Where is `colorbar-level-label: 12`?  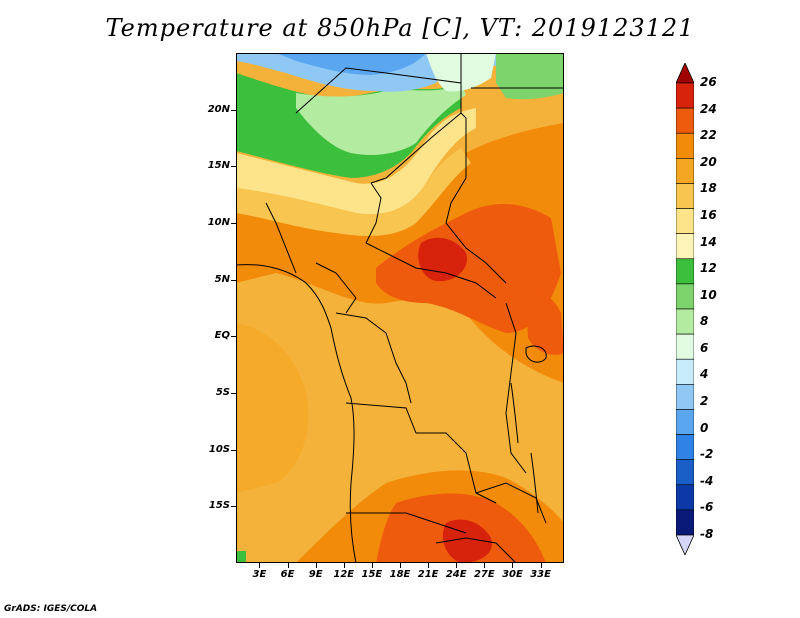 colorbar-level-label: 12 is located at coordinates (708, 268).